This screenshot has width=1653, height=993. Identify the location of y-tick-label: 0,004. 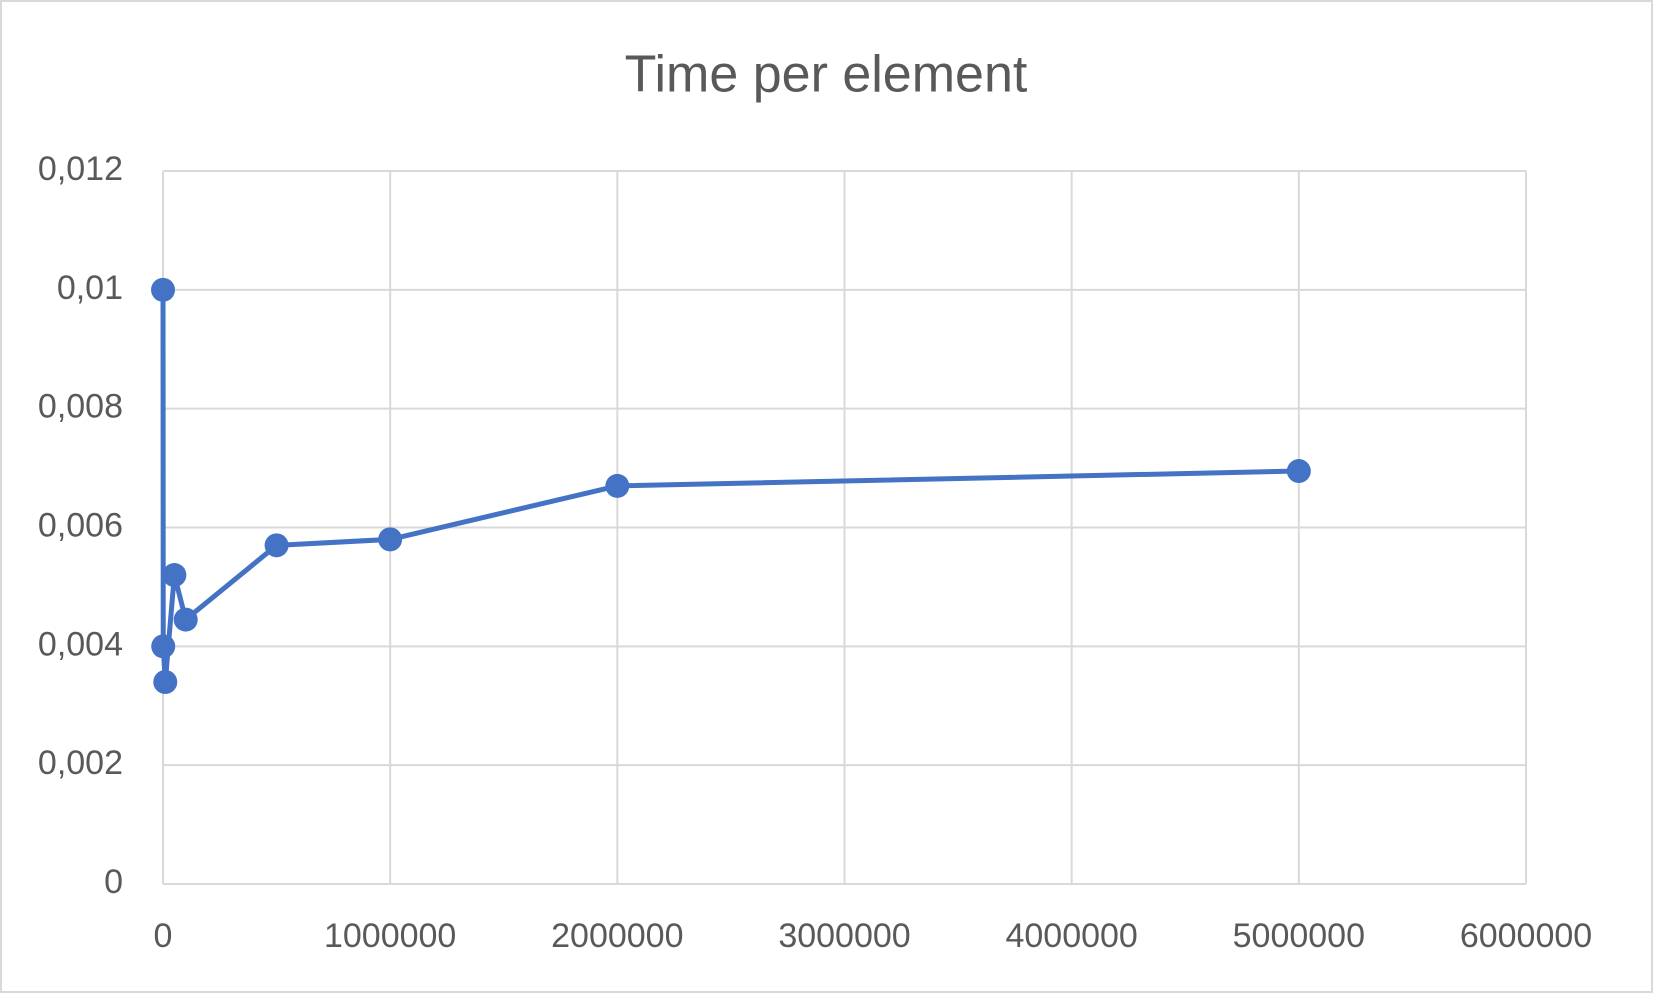
(80, 644).